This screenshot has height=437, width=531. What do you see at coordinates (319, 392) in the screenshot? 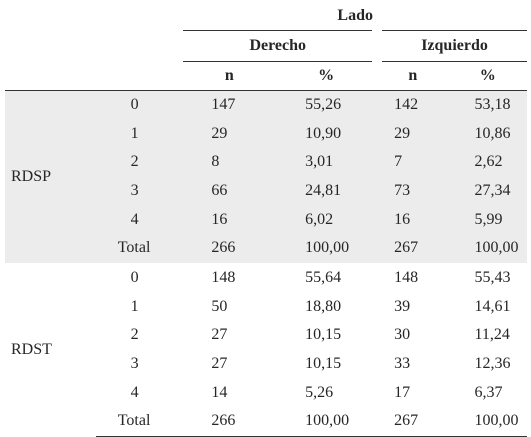
I see `right-pct: 5,26` at bounding box center [319, 392].